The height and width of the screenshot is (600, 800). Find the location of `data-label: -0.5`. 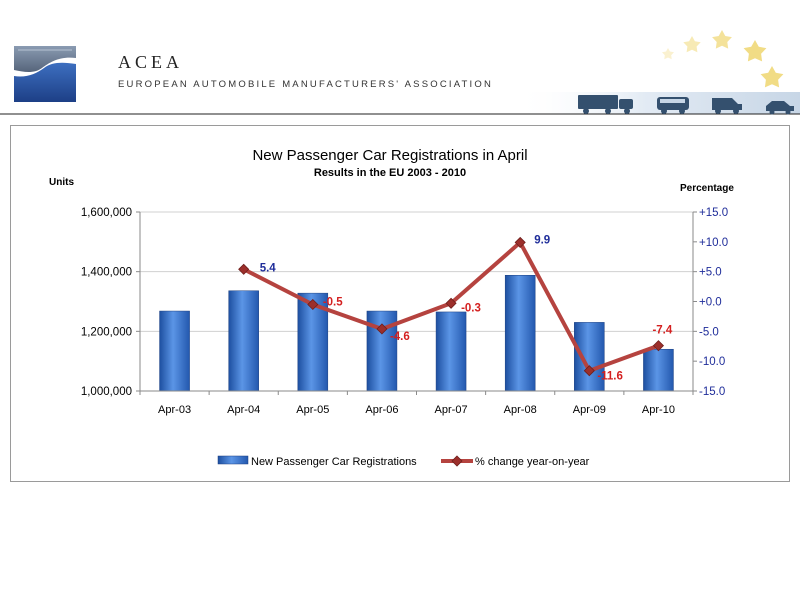

data-label: -0.5 is located at coordinates (333, 302).